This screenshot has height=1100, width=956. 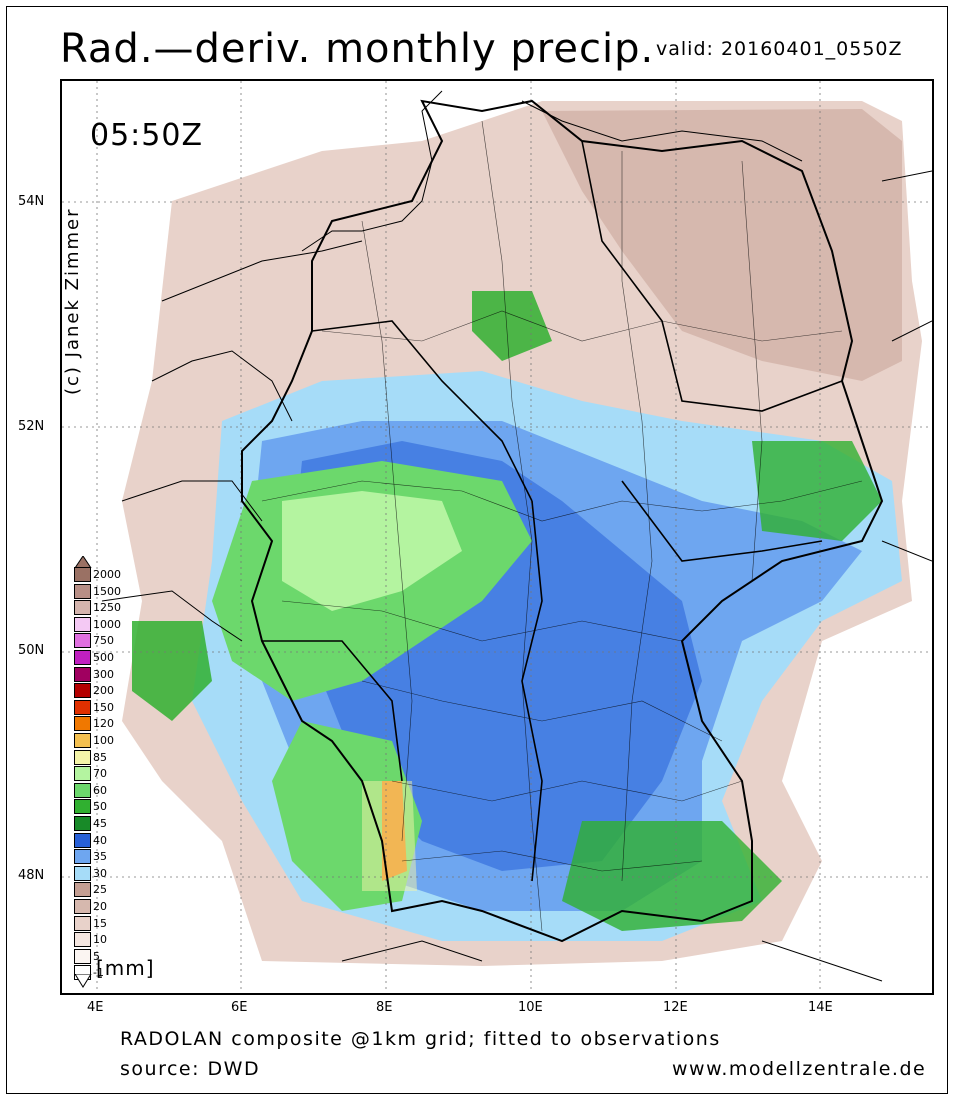 What do you see at coordinates (100, 840) in the screenshot?
I see `legend-label: 40` at bounding box center [100, 840].